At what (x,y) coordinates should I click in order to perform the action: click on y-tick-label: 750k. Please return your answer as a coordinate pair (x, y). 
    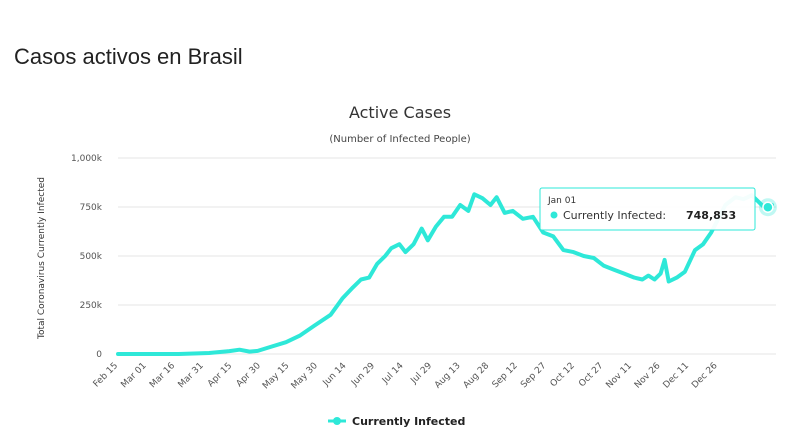
    Looking at the image, I should click on (91, 208).